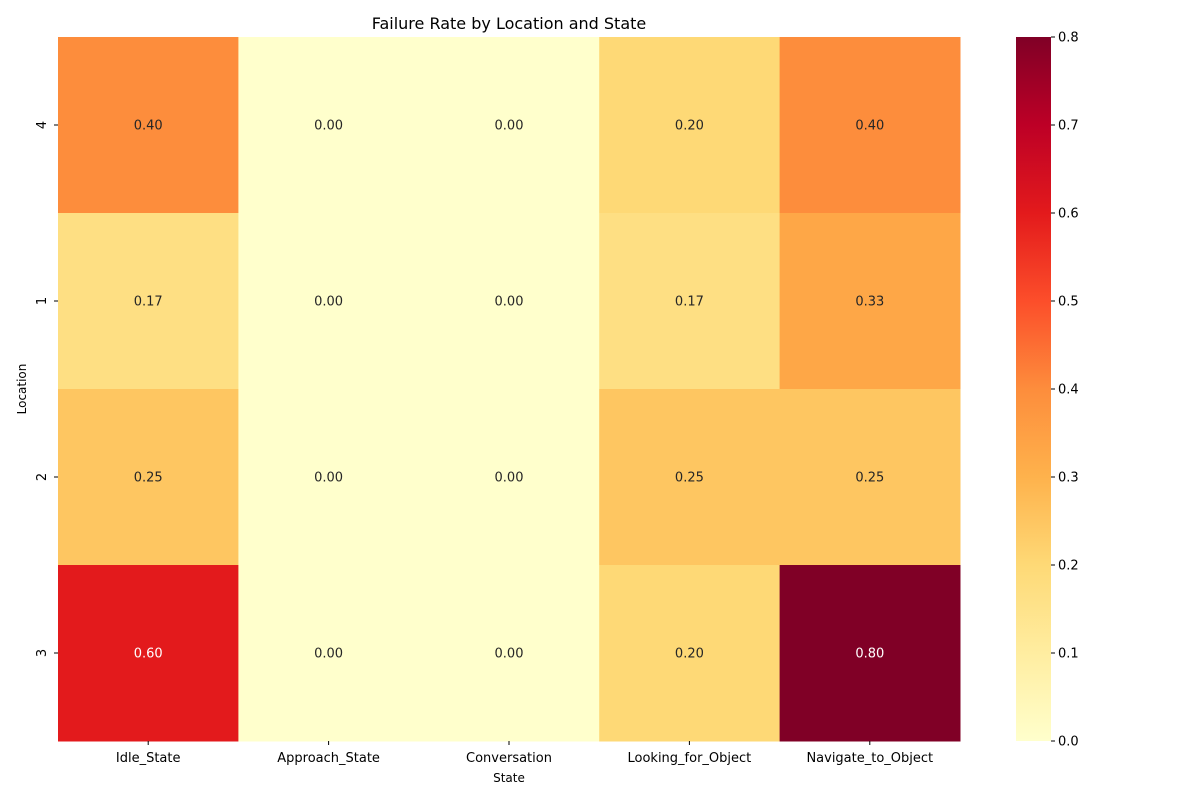  What do you see at coordinates (509, 23) in the screenshot?
I see `chart-title: Failure Rate by Location and State` at bounding box center [509, 23].